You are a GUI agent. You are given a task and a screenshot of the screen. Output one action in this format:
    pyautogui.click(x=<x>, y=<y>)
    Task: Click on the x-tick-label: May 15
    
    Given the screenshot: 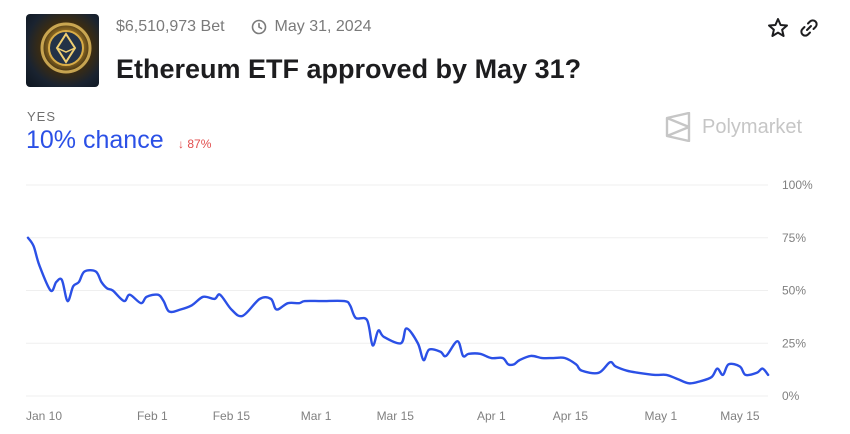 What is the action you would take?
    pyautogui.click(x=740, y=416)
    